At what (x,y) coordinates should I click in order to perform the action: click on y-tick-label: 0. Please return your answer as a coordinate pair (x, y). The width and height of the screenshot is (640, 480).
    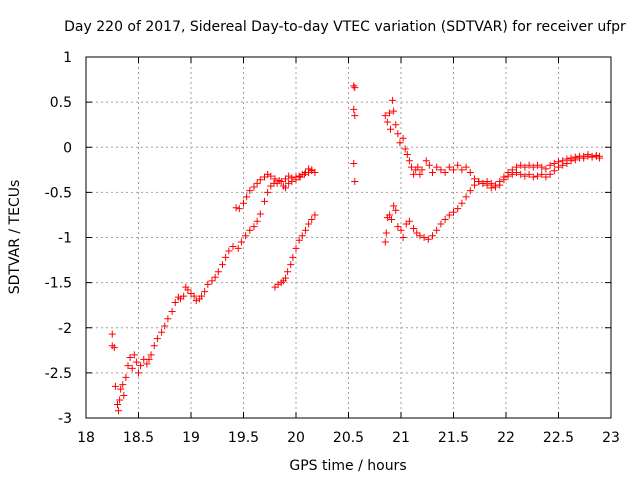
    Looking at the image, I should click on (67, 148).